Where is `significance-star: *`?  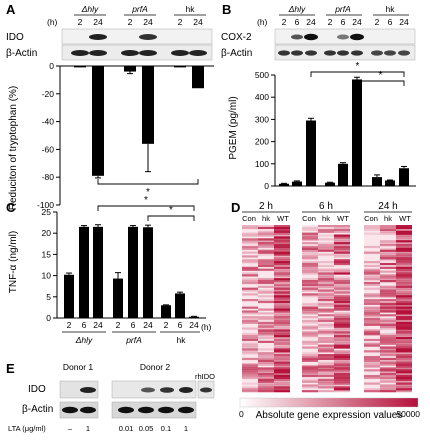 significance-star: * is located at coordinates (148, 192).